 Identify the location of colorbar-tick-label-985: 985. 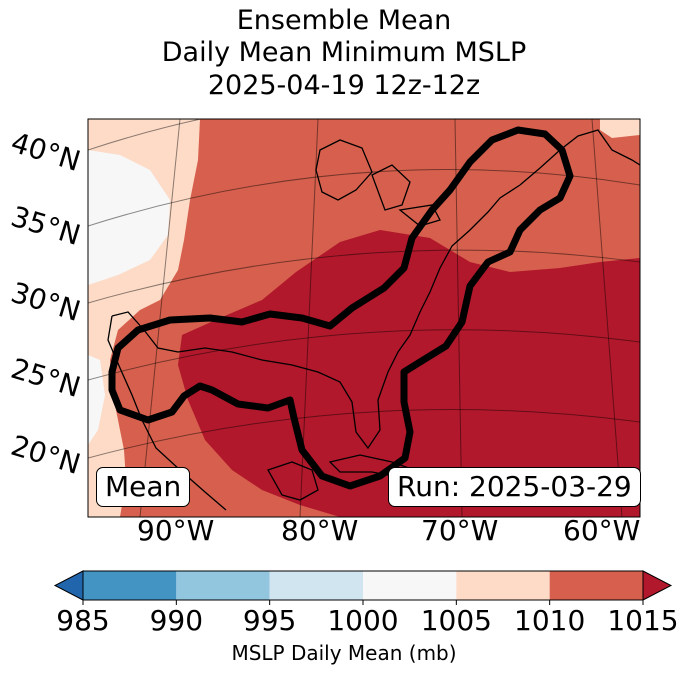
(83, 620).